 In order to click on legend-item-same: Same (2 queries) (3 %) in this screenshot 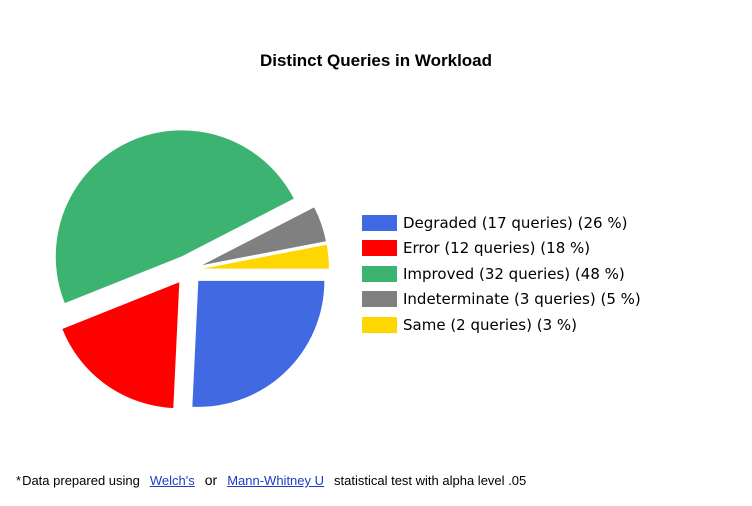, I will do `click(501, 325)`.